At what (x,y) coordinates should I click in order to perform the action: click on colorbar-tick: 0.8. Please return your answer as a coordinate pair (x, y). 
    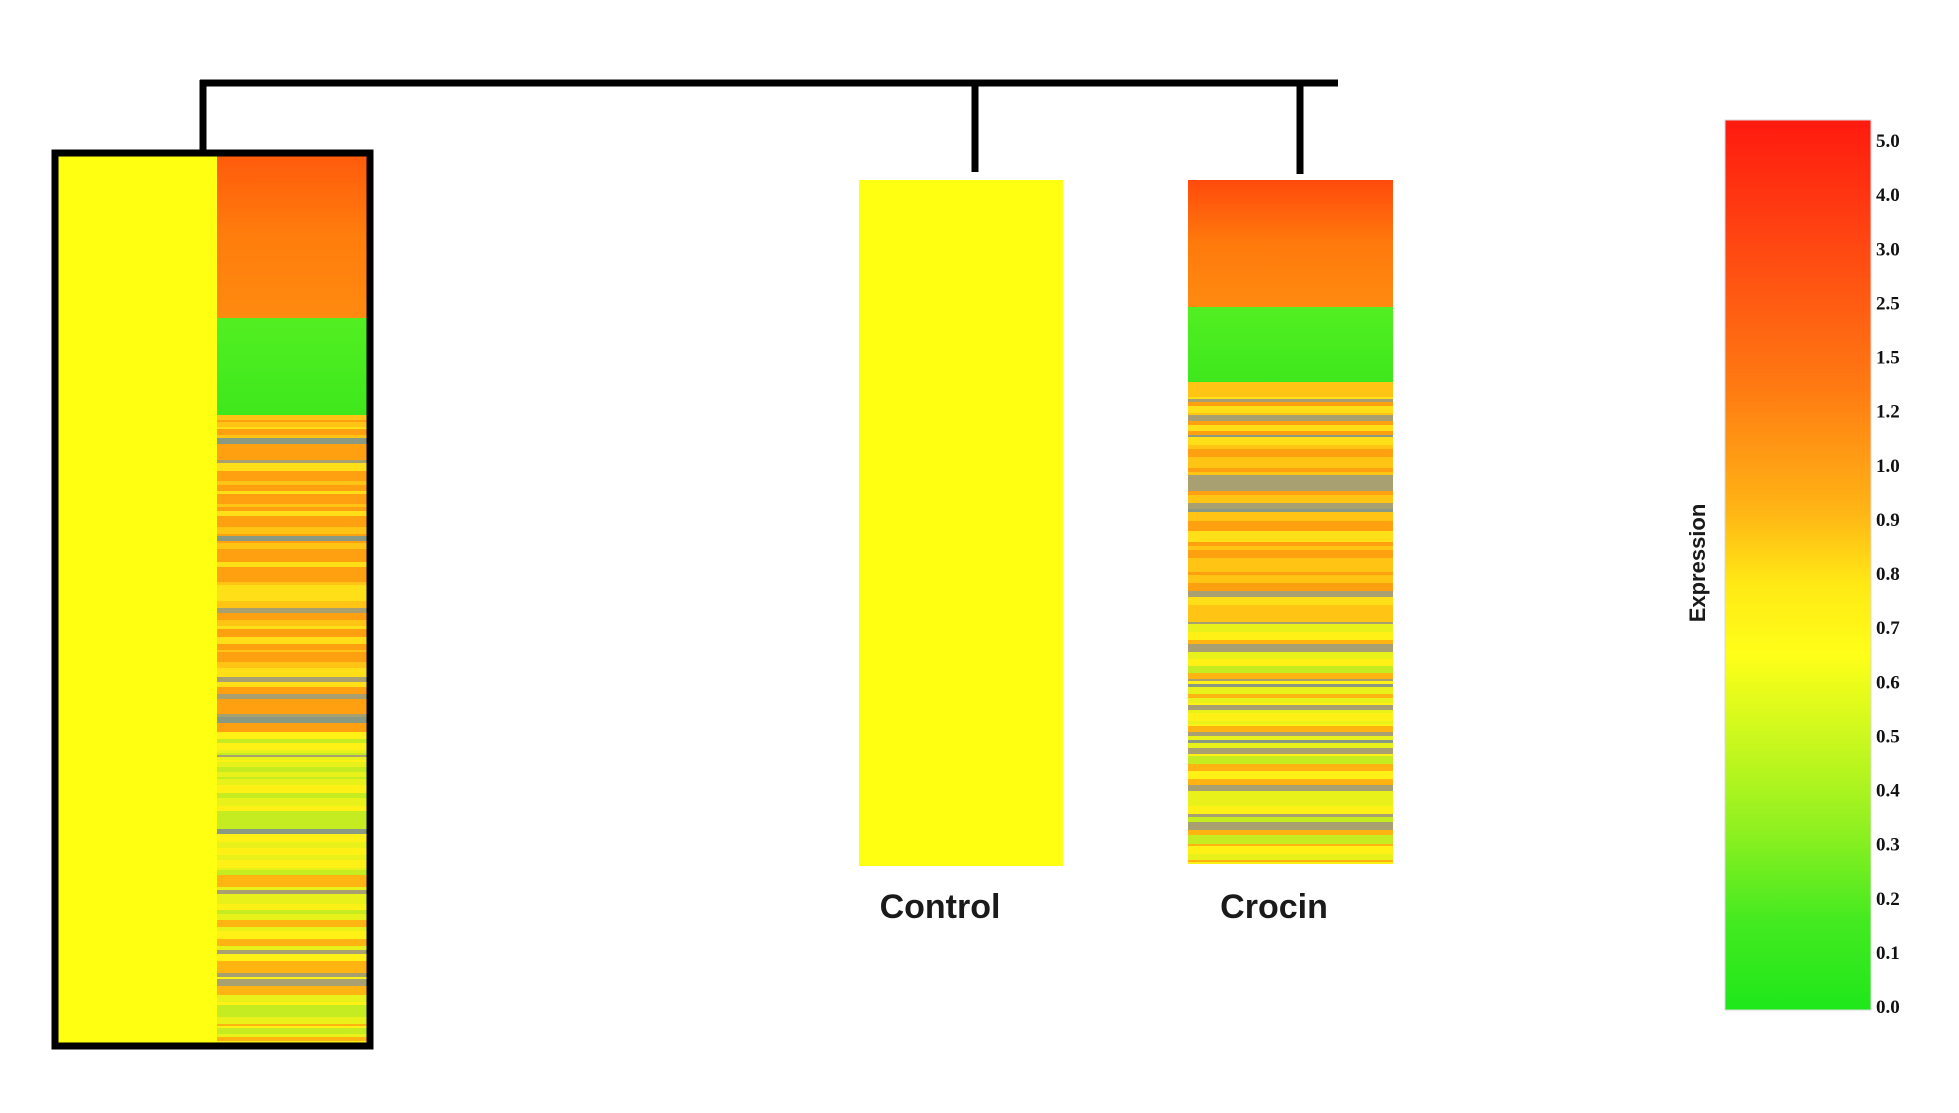
    Looking at the image, I should click on (1888, 574).